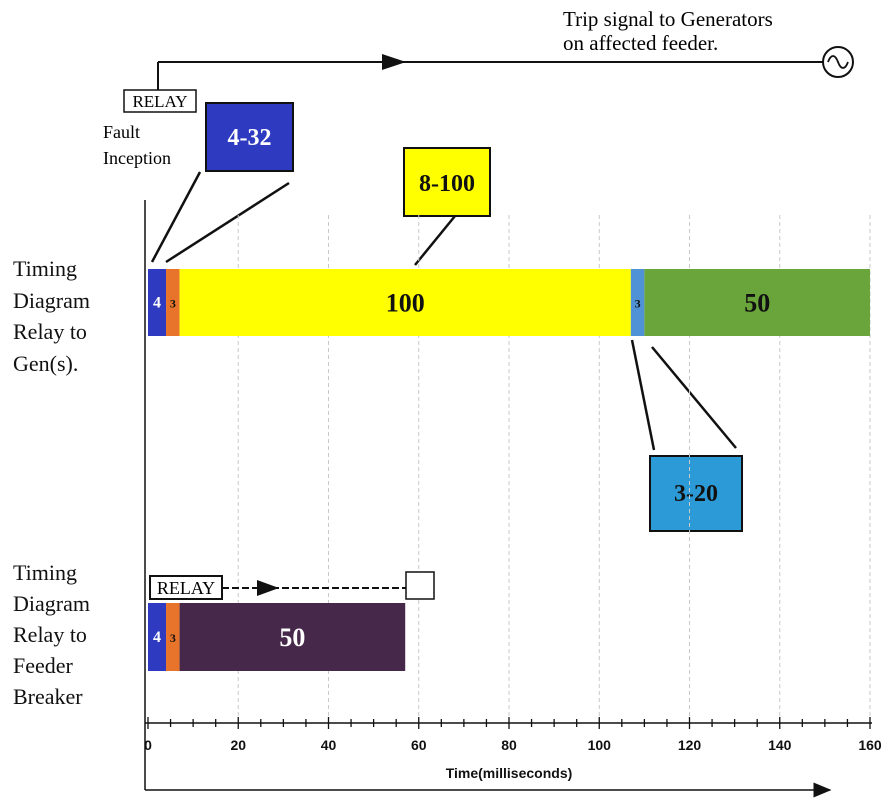  I want to click on breaker-box, so click(420, 585).